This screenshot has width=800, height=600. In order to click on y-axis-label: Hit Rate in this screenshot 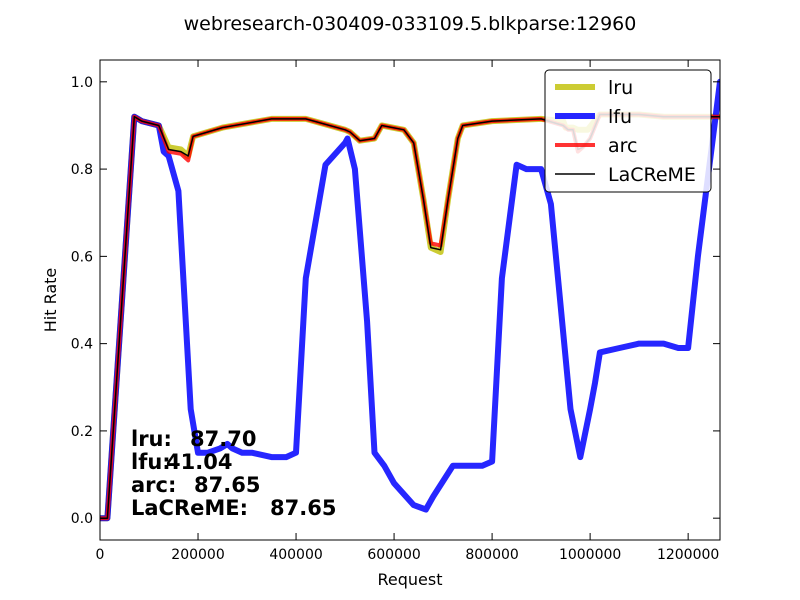, I will do `click(50, 300)`.